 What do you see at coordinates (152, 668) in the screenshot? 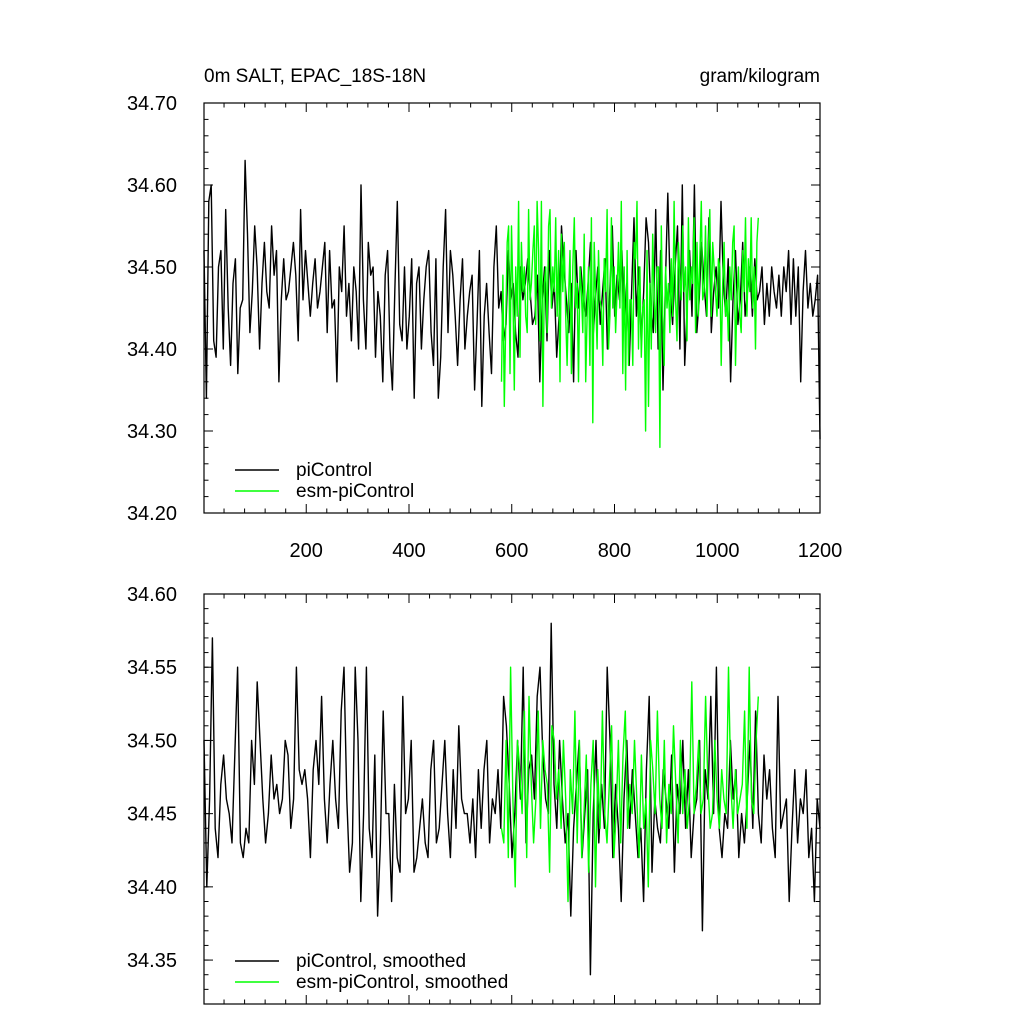
I see `y-tick-label: 34.55` at bounding box center [152, 668].